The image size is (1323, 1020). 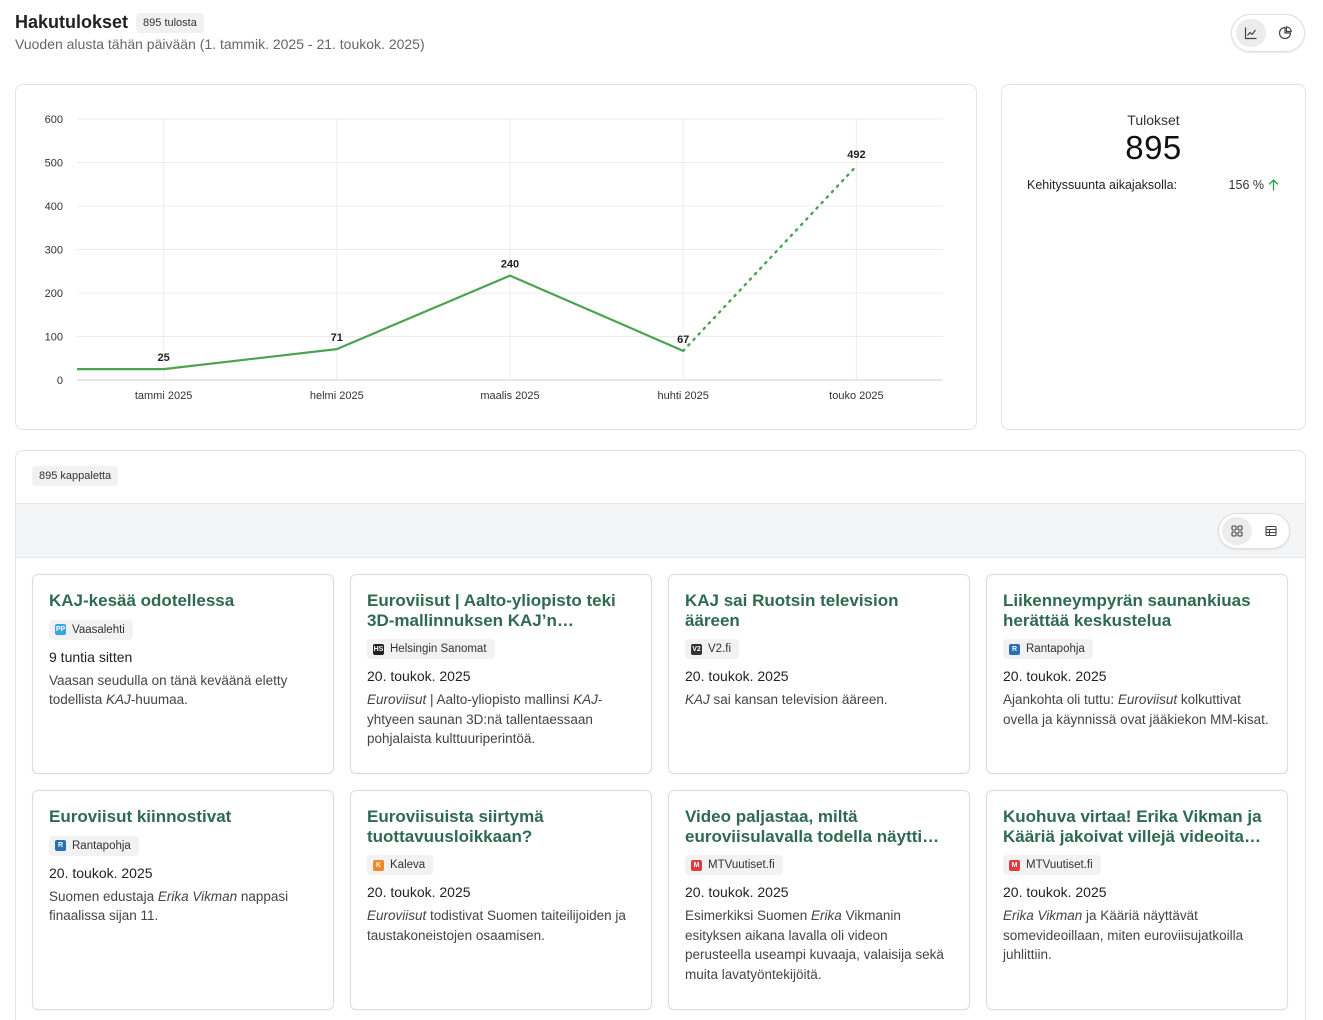 What do you see at coordinates (856, 155) in the screenshot?
I see `data-label: 492` at bounding box center [856, 155].